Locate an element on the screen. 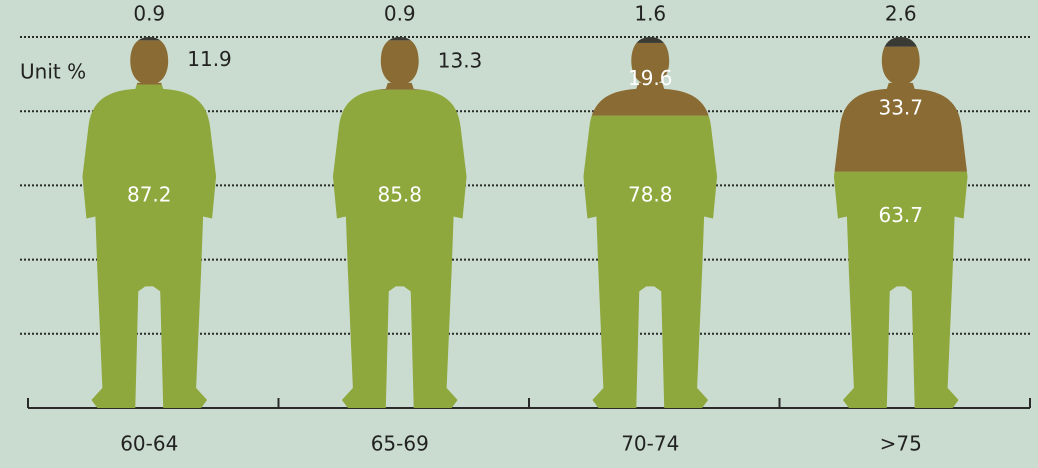  value-label: 87.2 is located at coordinates (149, 195).